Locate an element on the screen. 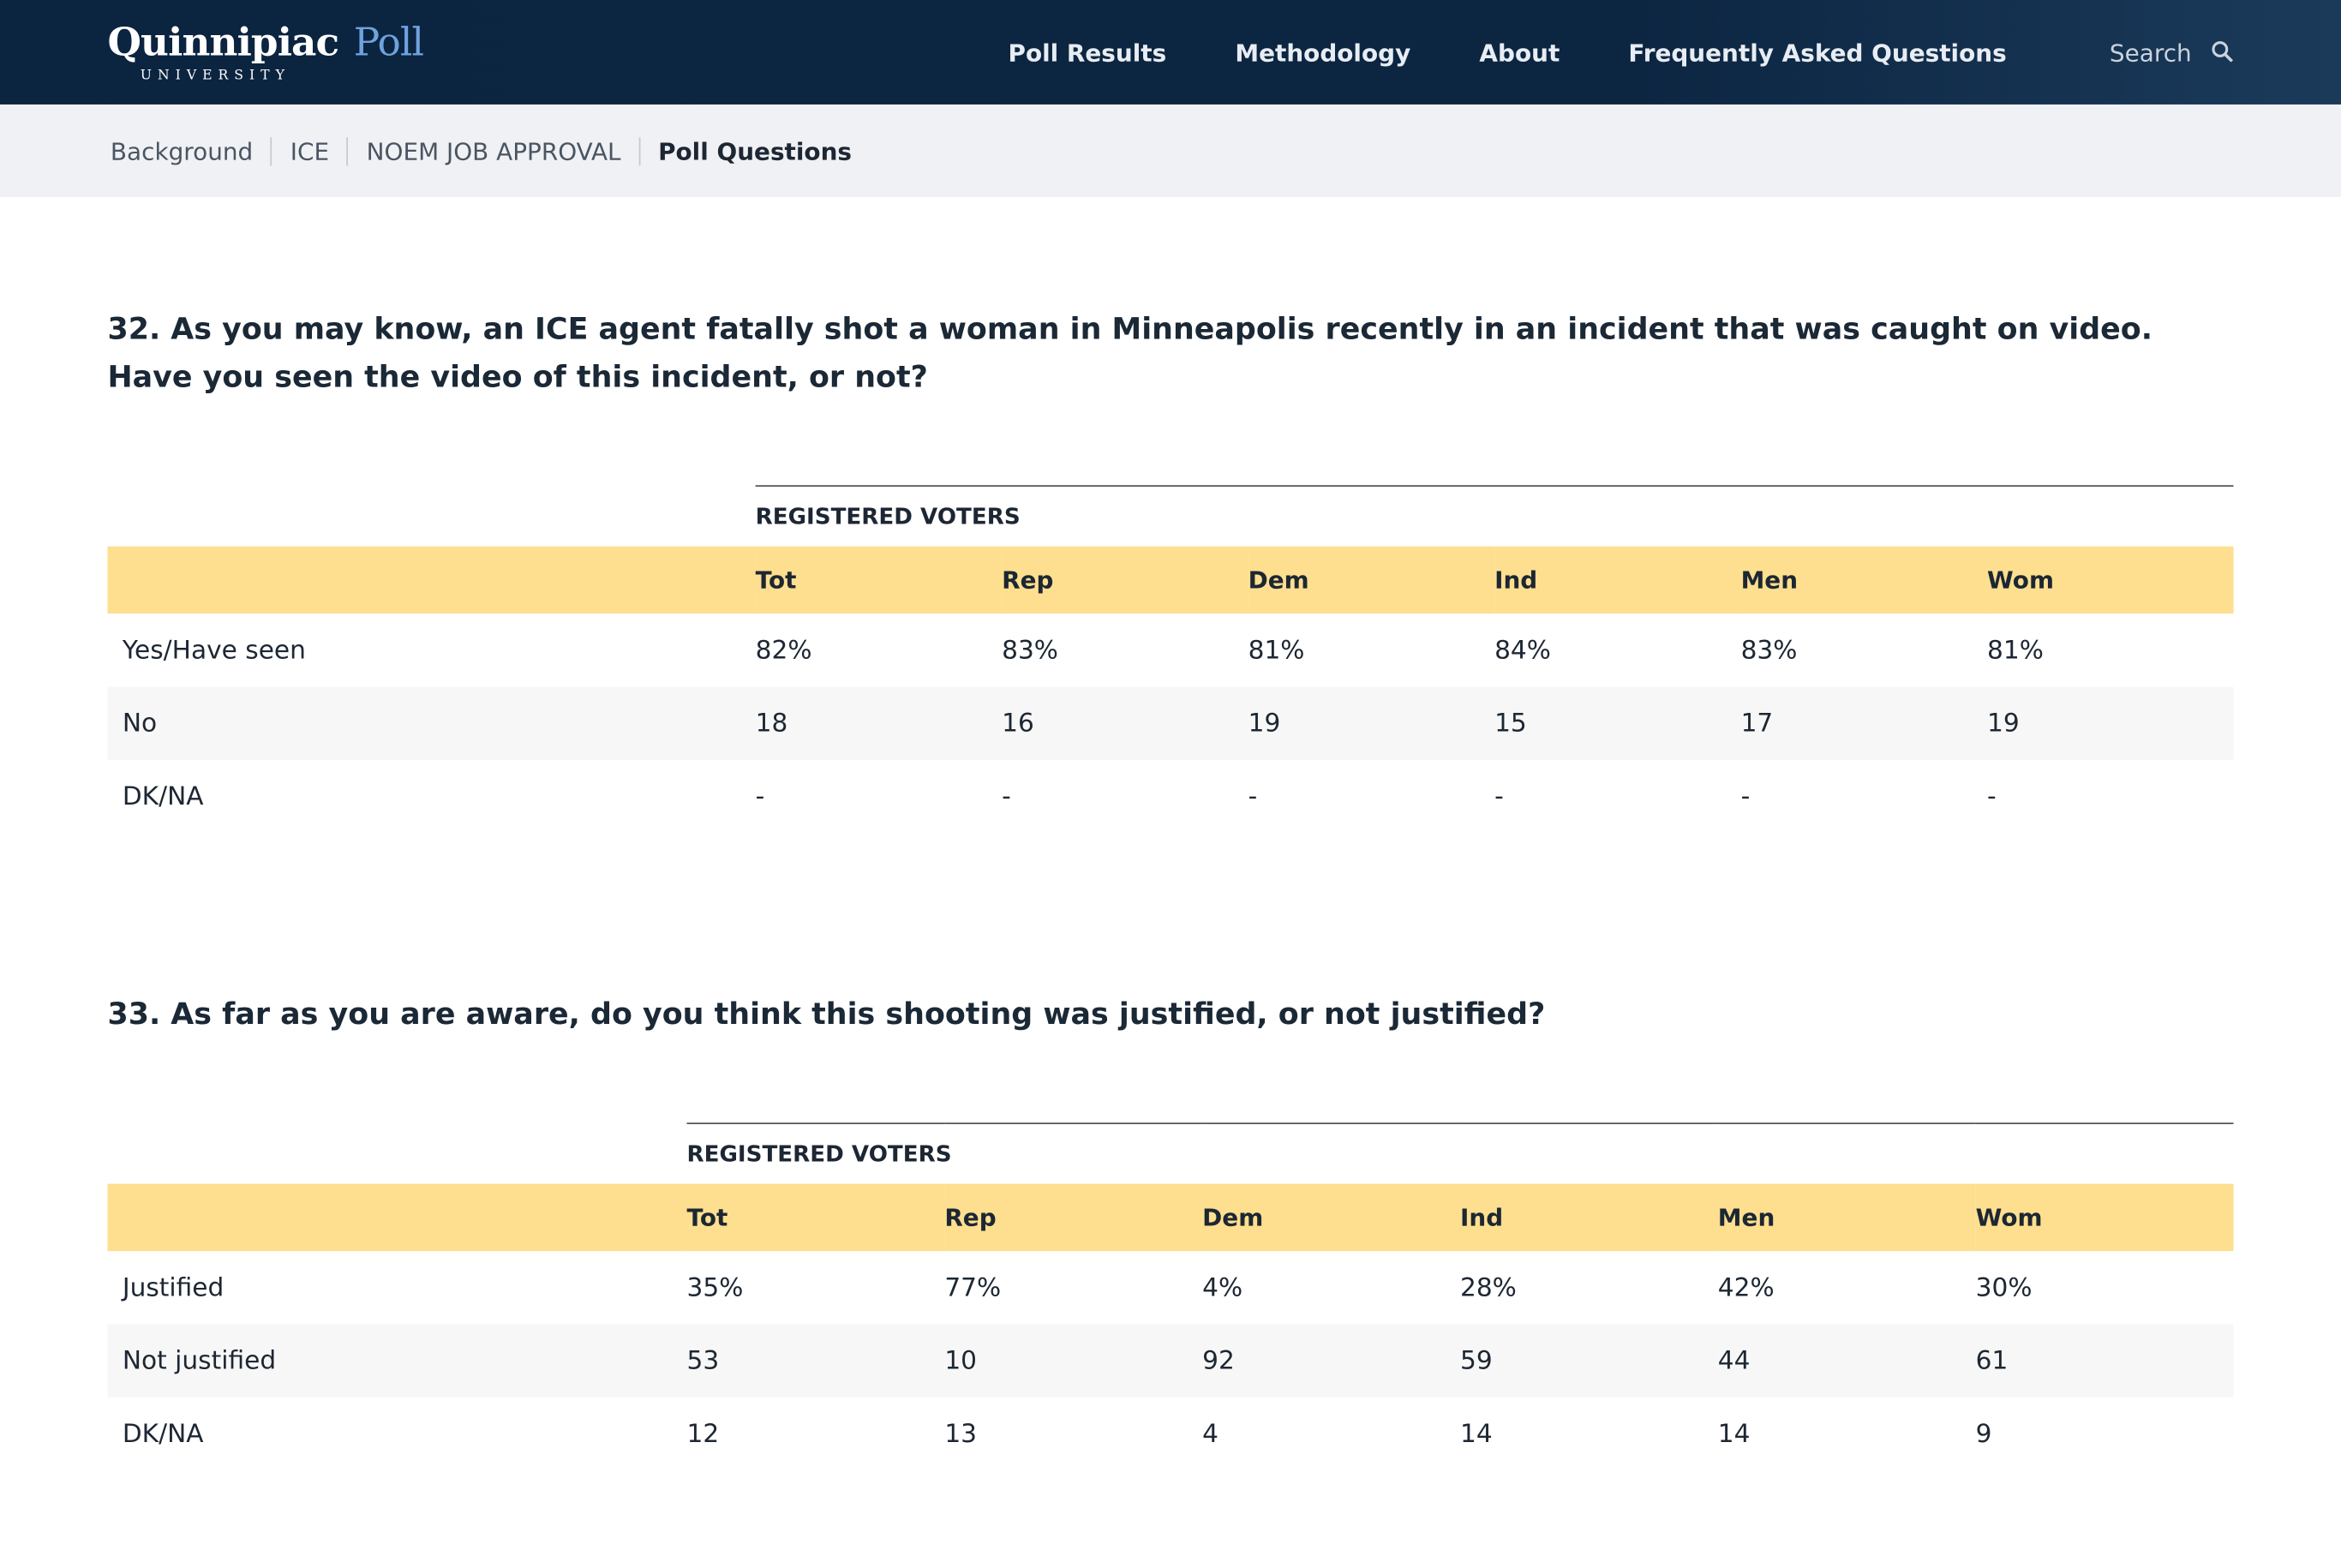 This screenshot has height=1568, width=2341. value-cell: 77% is located at coordinates (973, 1287).